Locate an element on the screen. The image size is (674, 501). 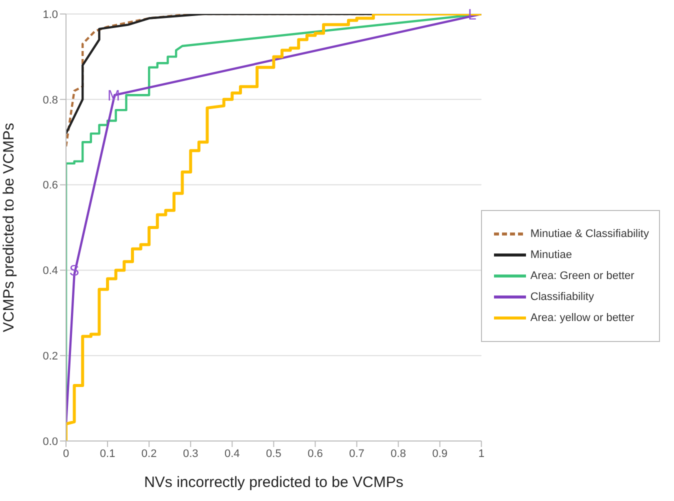
legend-label: Area: Green or better is located at coordinates (582, 276).